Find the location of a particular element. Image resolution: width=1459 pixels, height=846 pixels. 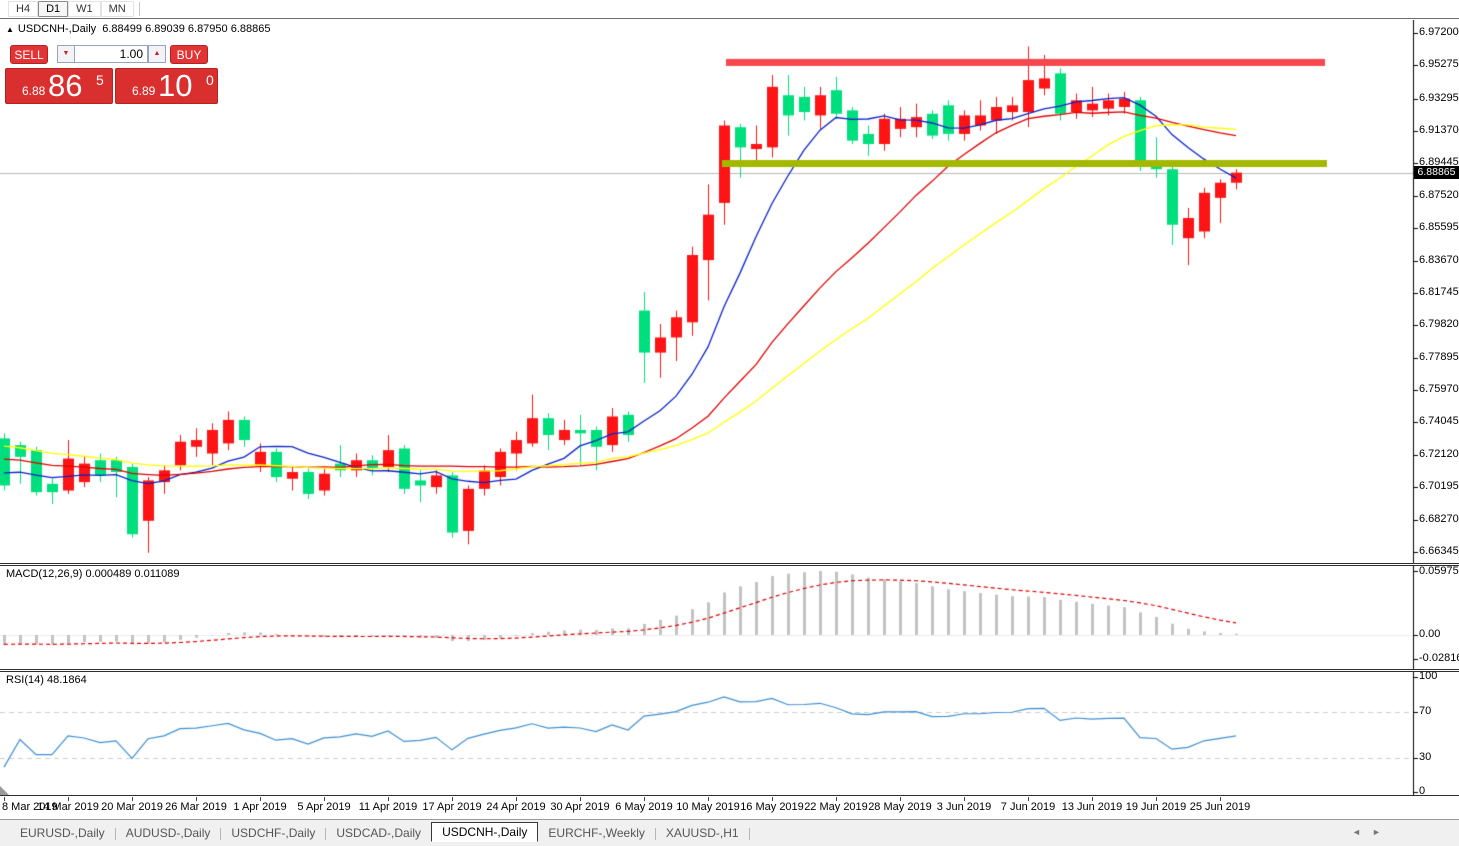

toolbar-divider is located at coordinates (139, 9).